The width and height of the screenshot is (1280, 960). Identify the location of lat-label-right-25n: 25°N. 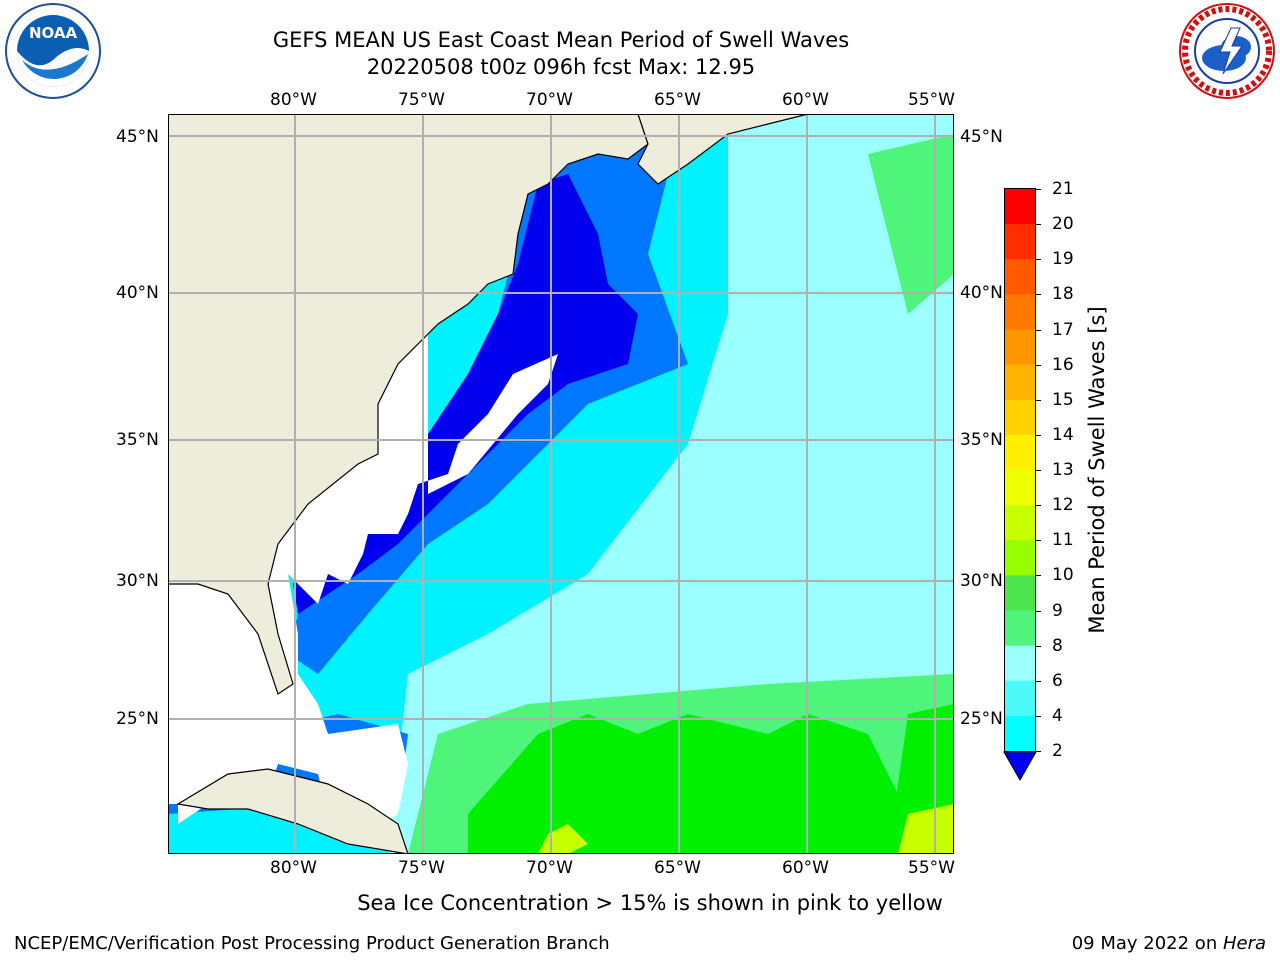
(981, 719).